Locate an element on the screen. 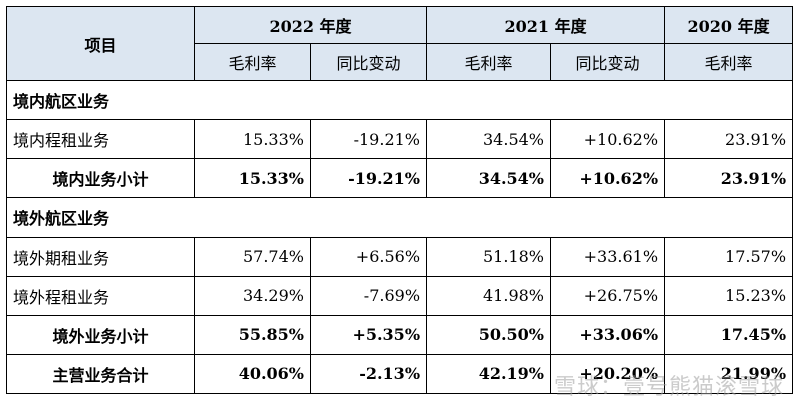 This screenshot has height=403, width=800. row-label: 境外期租业务 is located at coordinates (100, 256).